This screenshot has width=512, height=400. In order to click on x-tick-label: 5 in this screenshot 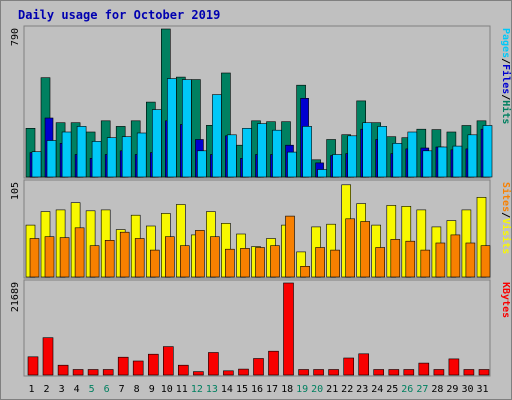, I will do `click(92, 389)`.